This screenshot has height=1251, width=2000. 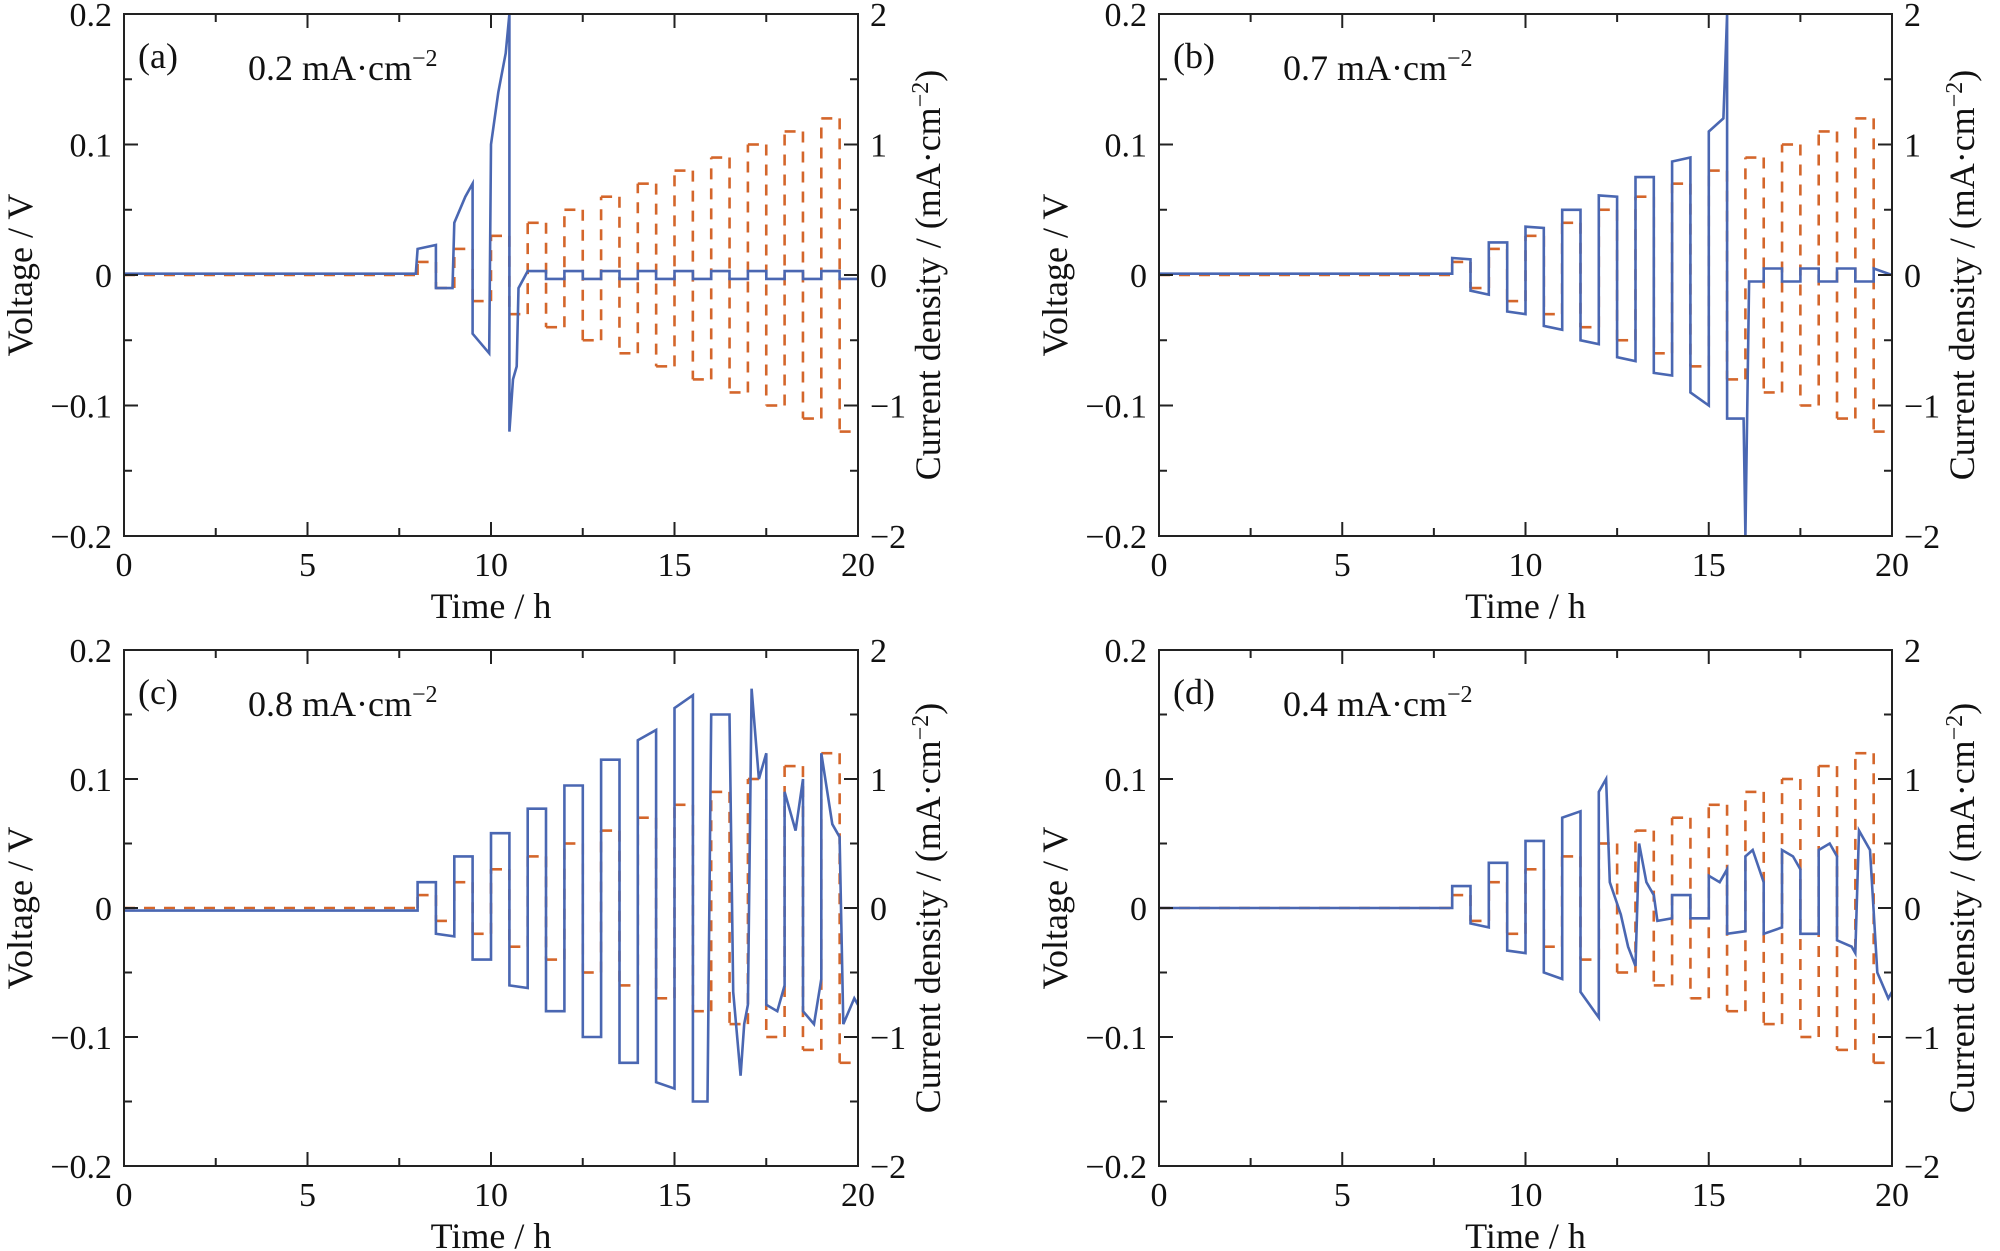 I want to click on panel-label: (a), so click(x=158, y=56).